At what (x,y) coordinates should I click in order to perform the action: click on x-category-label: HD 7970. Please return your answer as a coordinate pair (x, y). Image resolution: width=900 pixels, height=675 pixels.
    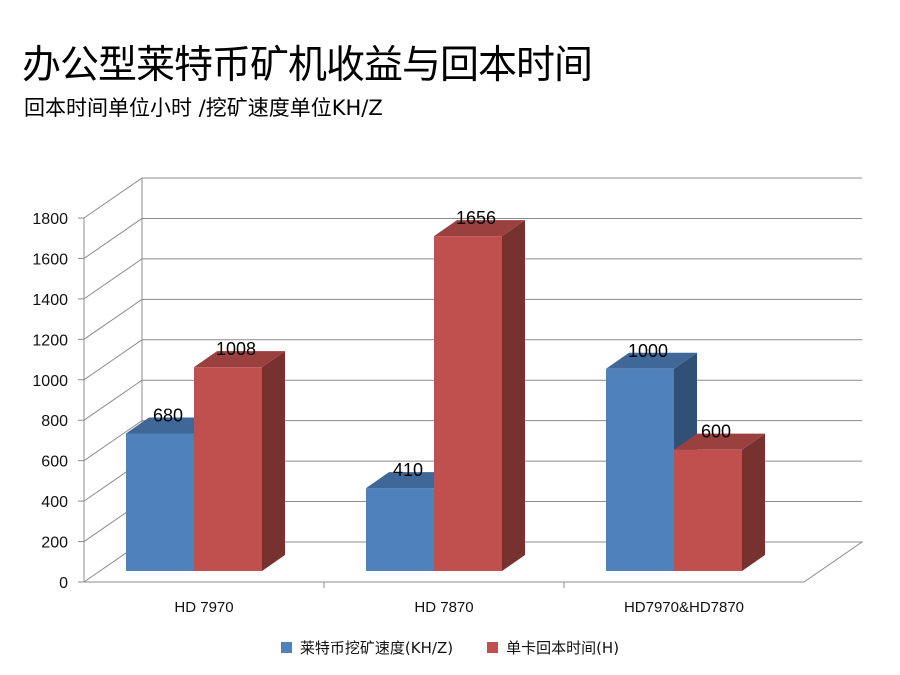
    Looking at the image, I should click on (203, 607).